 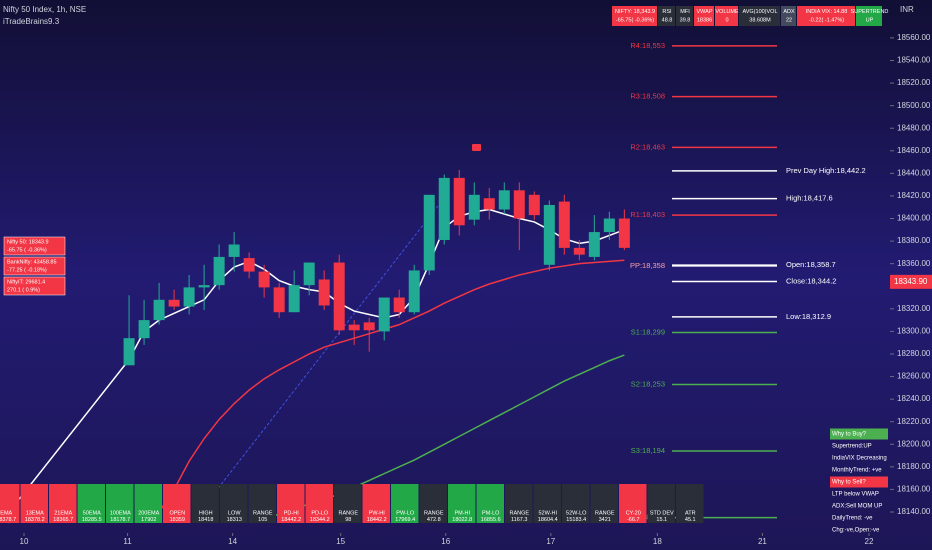 What do you see at coordinates (635, 20) in the screenshot?
I see `top-table-value: -65.75( -0.36%)` at bounding box center [635, 20].